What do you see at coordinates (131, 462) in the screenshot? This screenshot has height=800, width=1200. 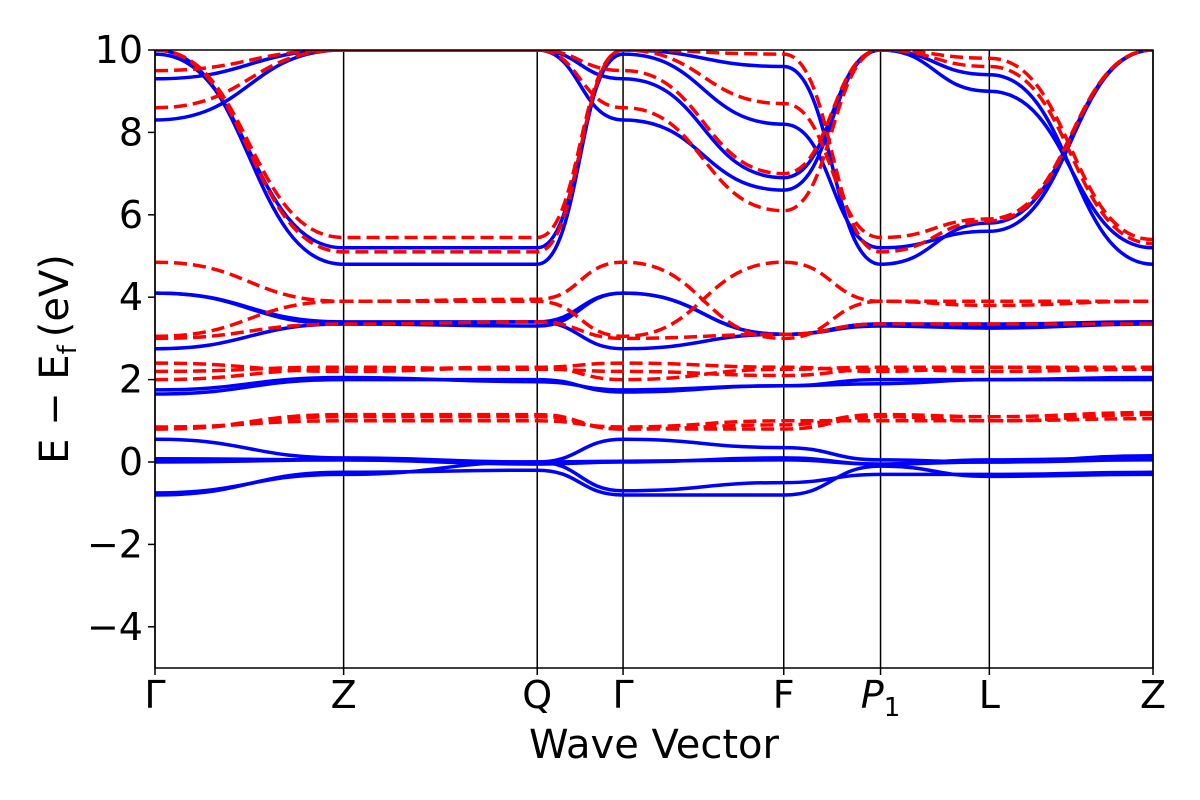 I see `y-tick-label: 0` at bounding box center [131, 462].